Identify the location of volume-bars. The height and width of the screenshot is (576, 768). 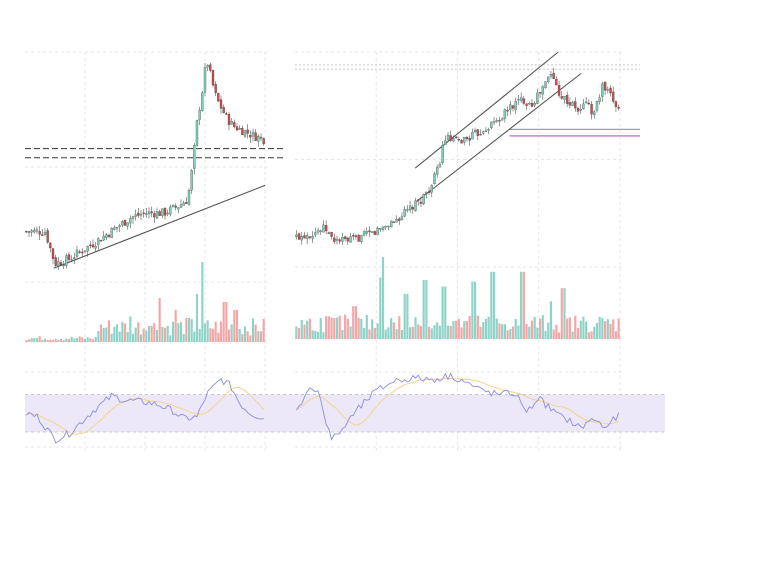
(457, 298).